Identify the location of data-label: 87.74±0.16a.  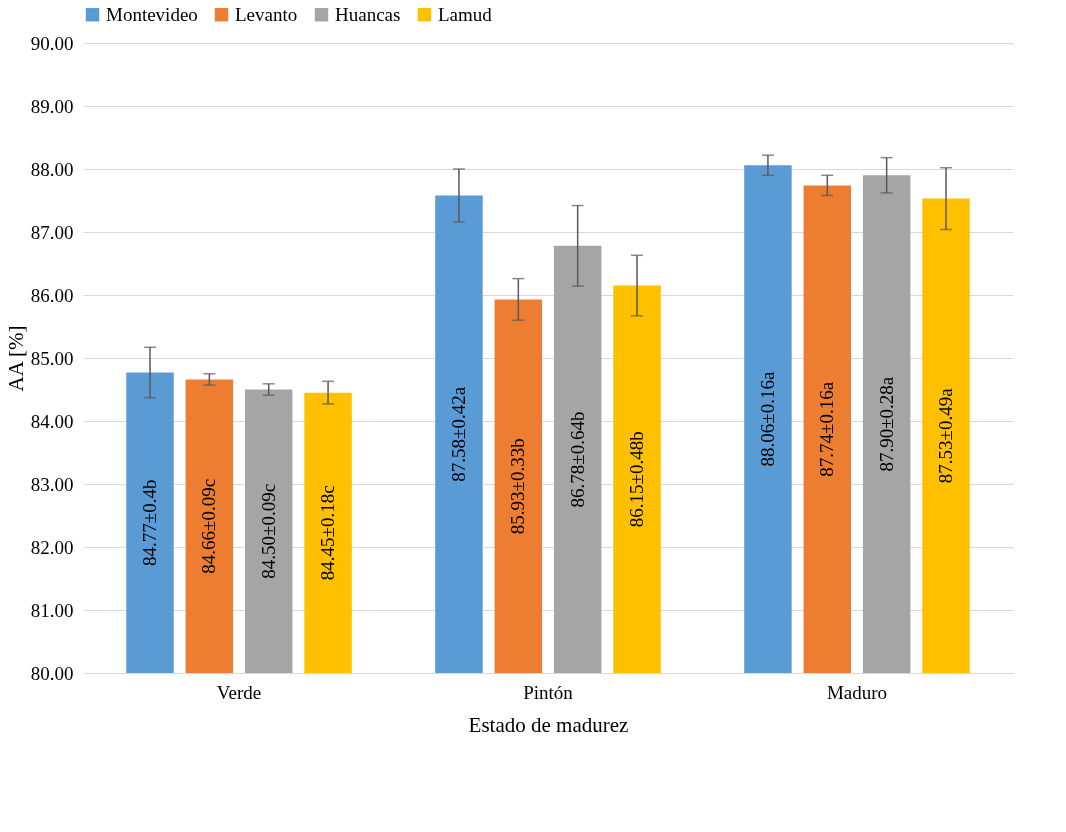
(827, 429).